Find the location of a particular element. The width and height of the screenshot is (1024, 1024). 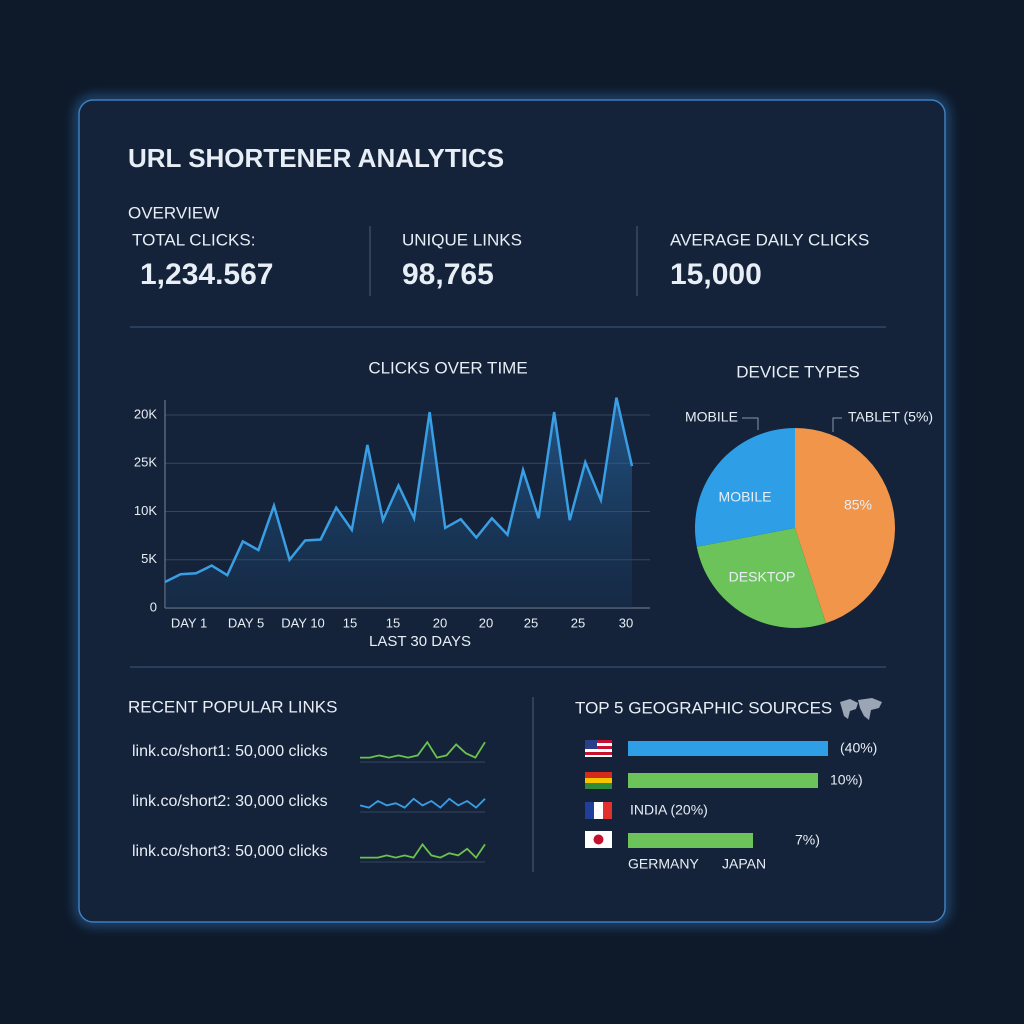

bar-label: (40%) is located at coordinates (858, 748).